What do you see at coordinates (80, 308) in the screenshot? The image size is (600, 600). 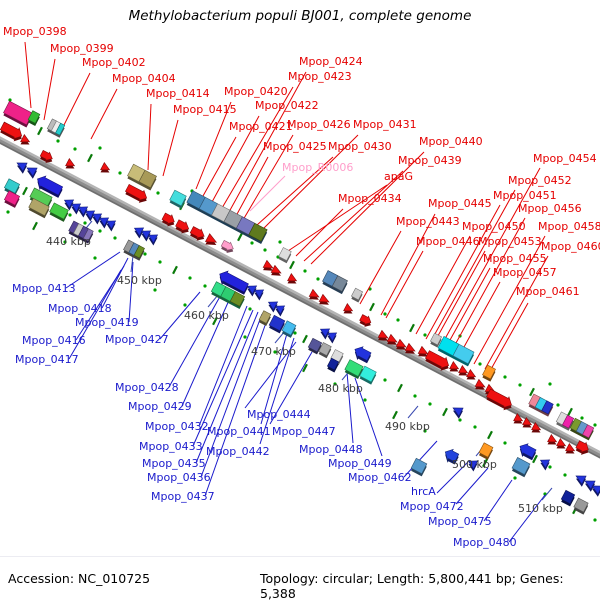 I see `gene-label-Mpop_0418: Mpop_0418` at bounding box center [80, 308].